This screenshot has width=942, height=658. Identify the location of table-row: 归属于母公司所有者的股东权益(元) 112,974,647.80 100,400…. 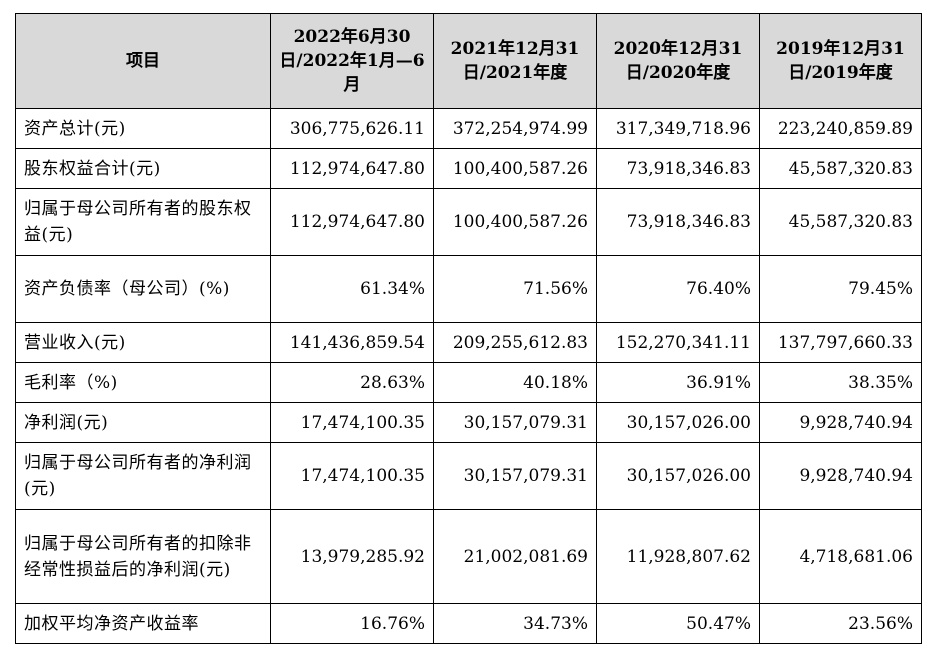
(468, 222).